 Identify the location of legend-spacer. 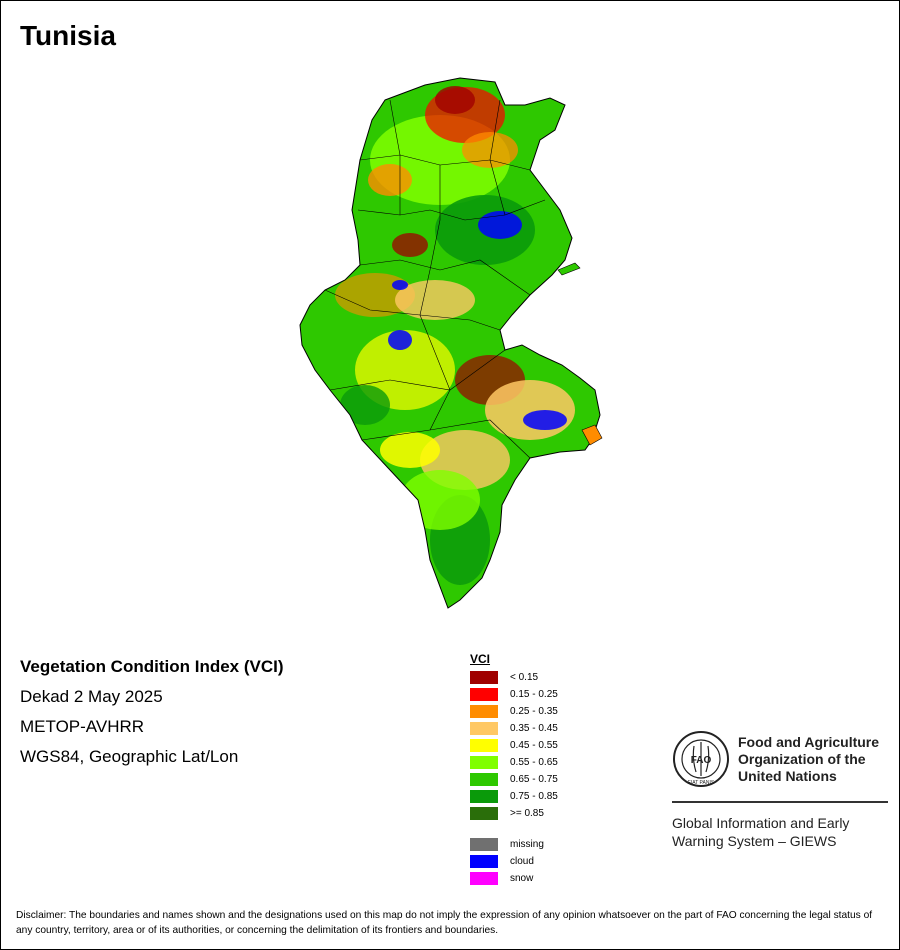
(480, 830).